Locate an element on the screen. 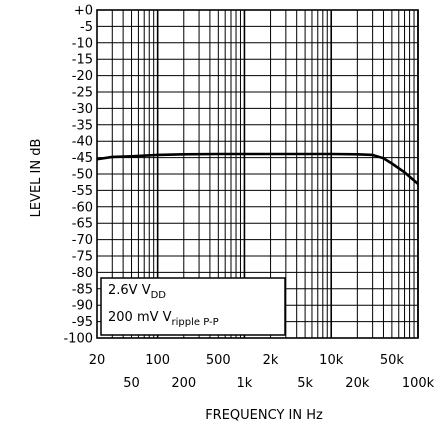 This screenshot has height=437, width=439. x-tick-label: 2k is located at coordinates (271, 360).